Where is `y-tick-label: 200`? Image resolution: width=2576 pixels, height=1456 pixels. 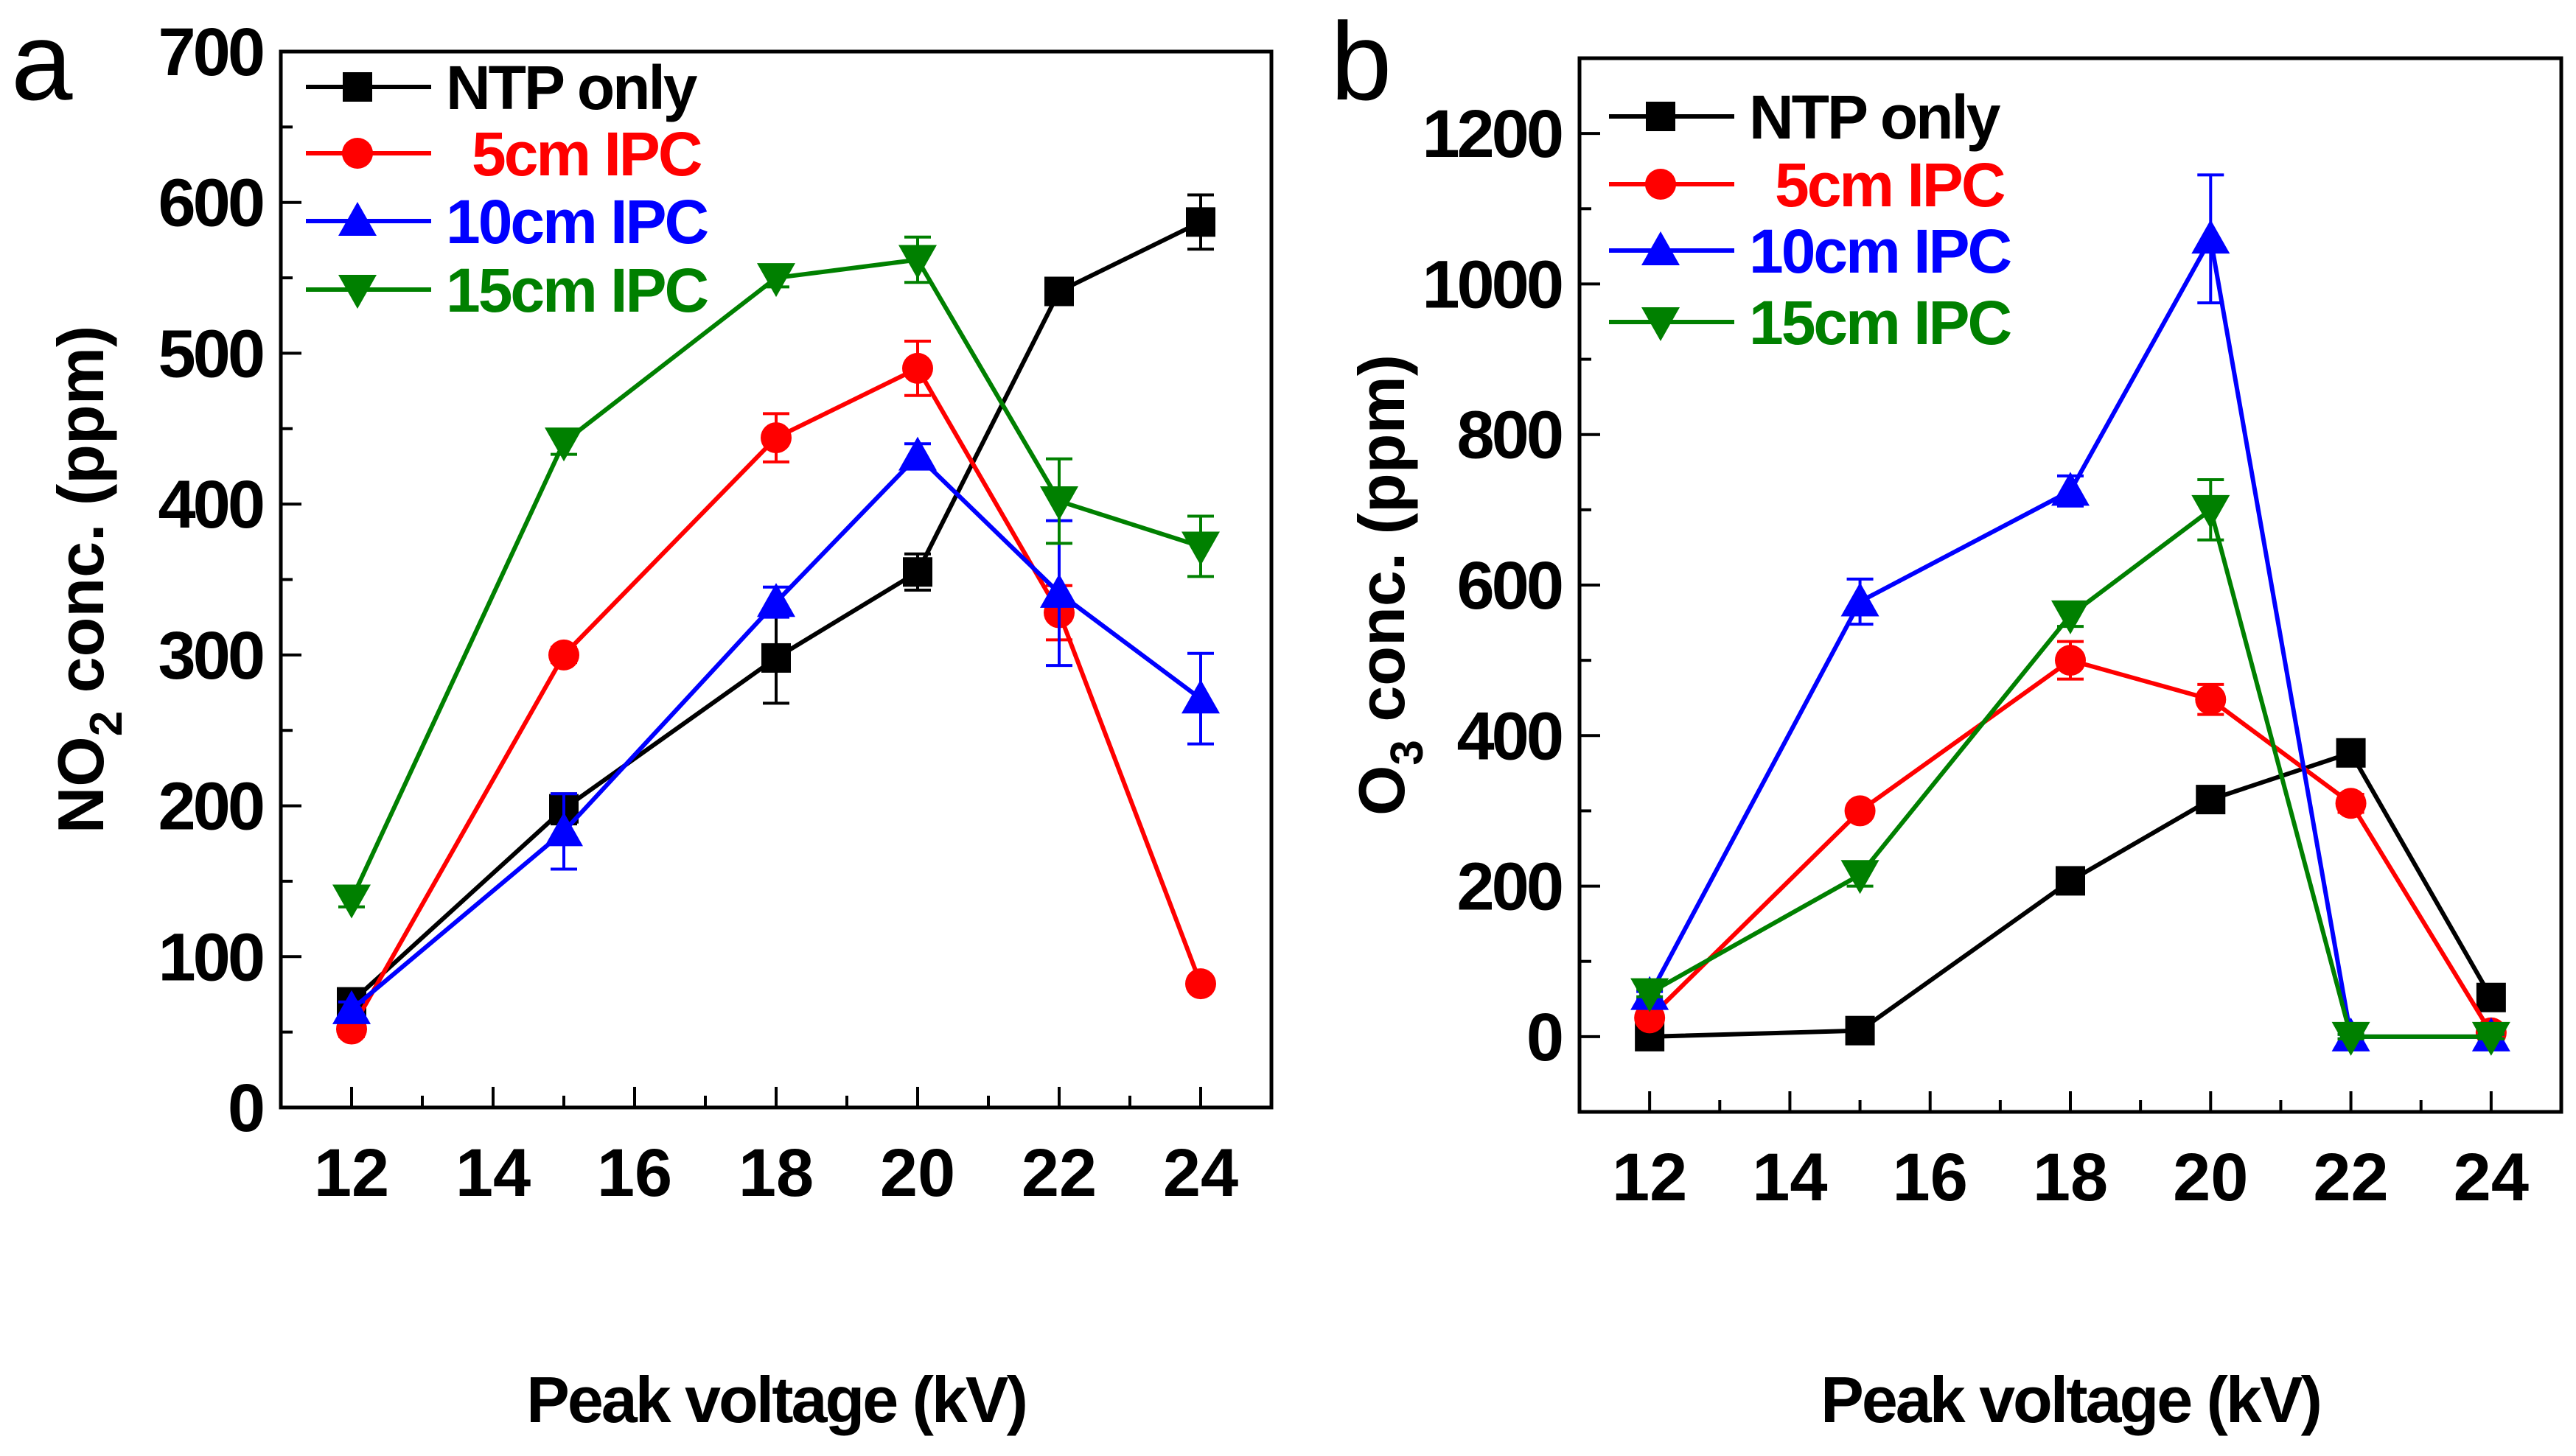
y-tick-label: 200 is located at coordinates (210, 807).